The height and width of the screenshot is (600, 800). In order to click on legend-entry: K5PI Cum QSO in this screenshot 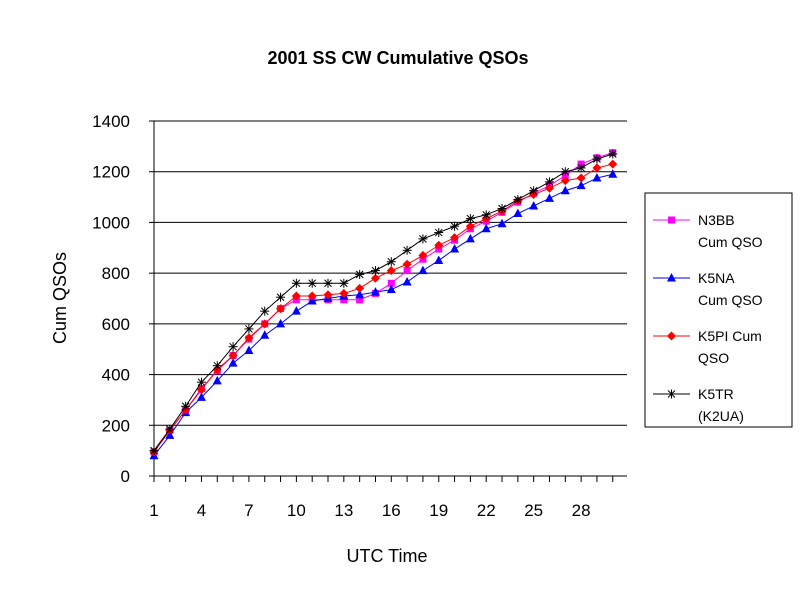, I will do `click(707, 347)`.